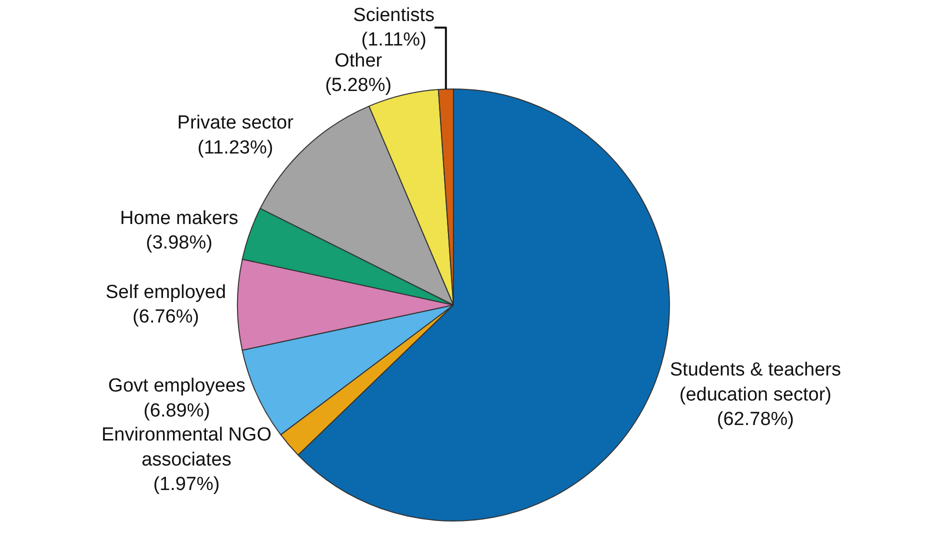  What do you see at coordinates (179, 243) in the screenshot?
I see `data-label: (3.98%)` at bounding box center [179, 243].